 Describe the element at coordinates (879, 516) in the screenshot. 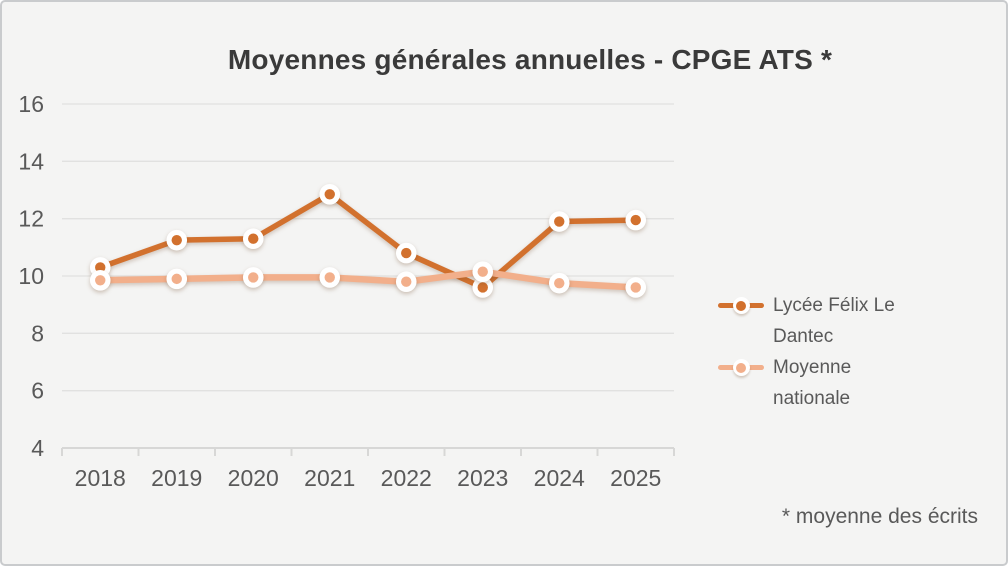

I see `chart-footnote: * moyenne des écrits` at that location.